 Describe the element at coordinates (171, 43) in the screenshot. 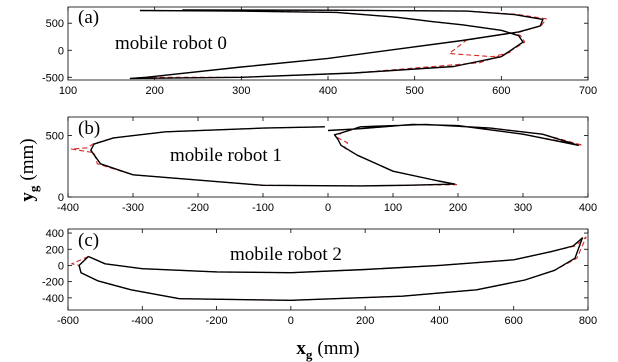

I see `robot-annotation: mobile robot 0` at that location.